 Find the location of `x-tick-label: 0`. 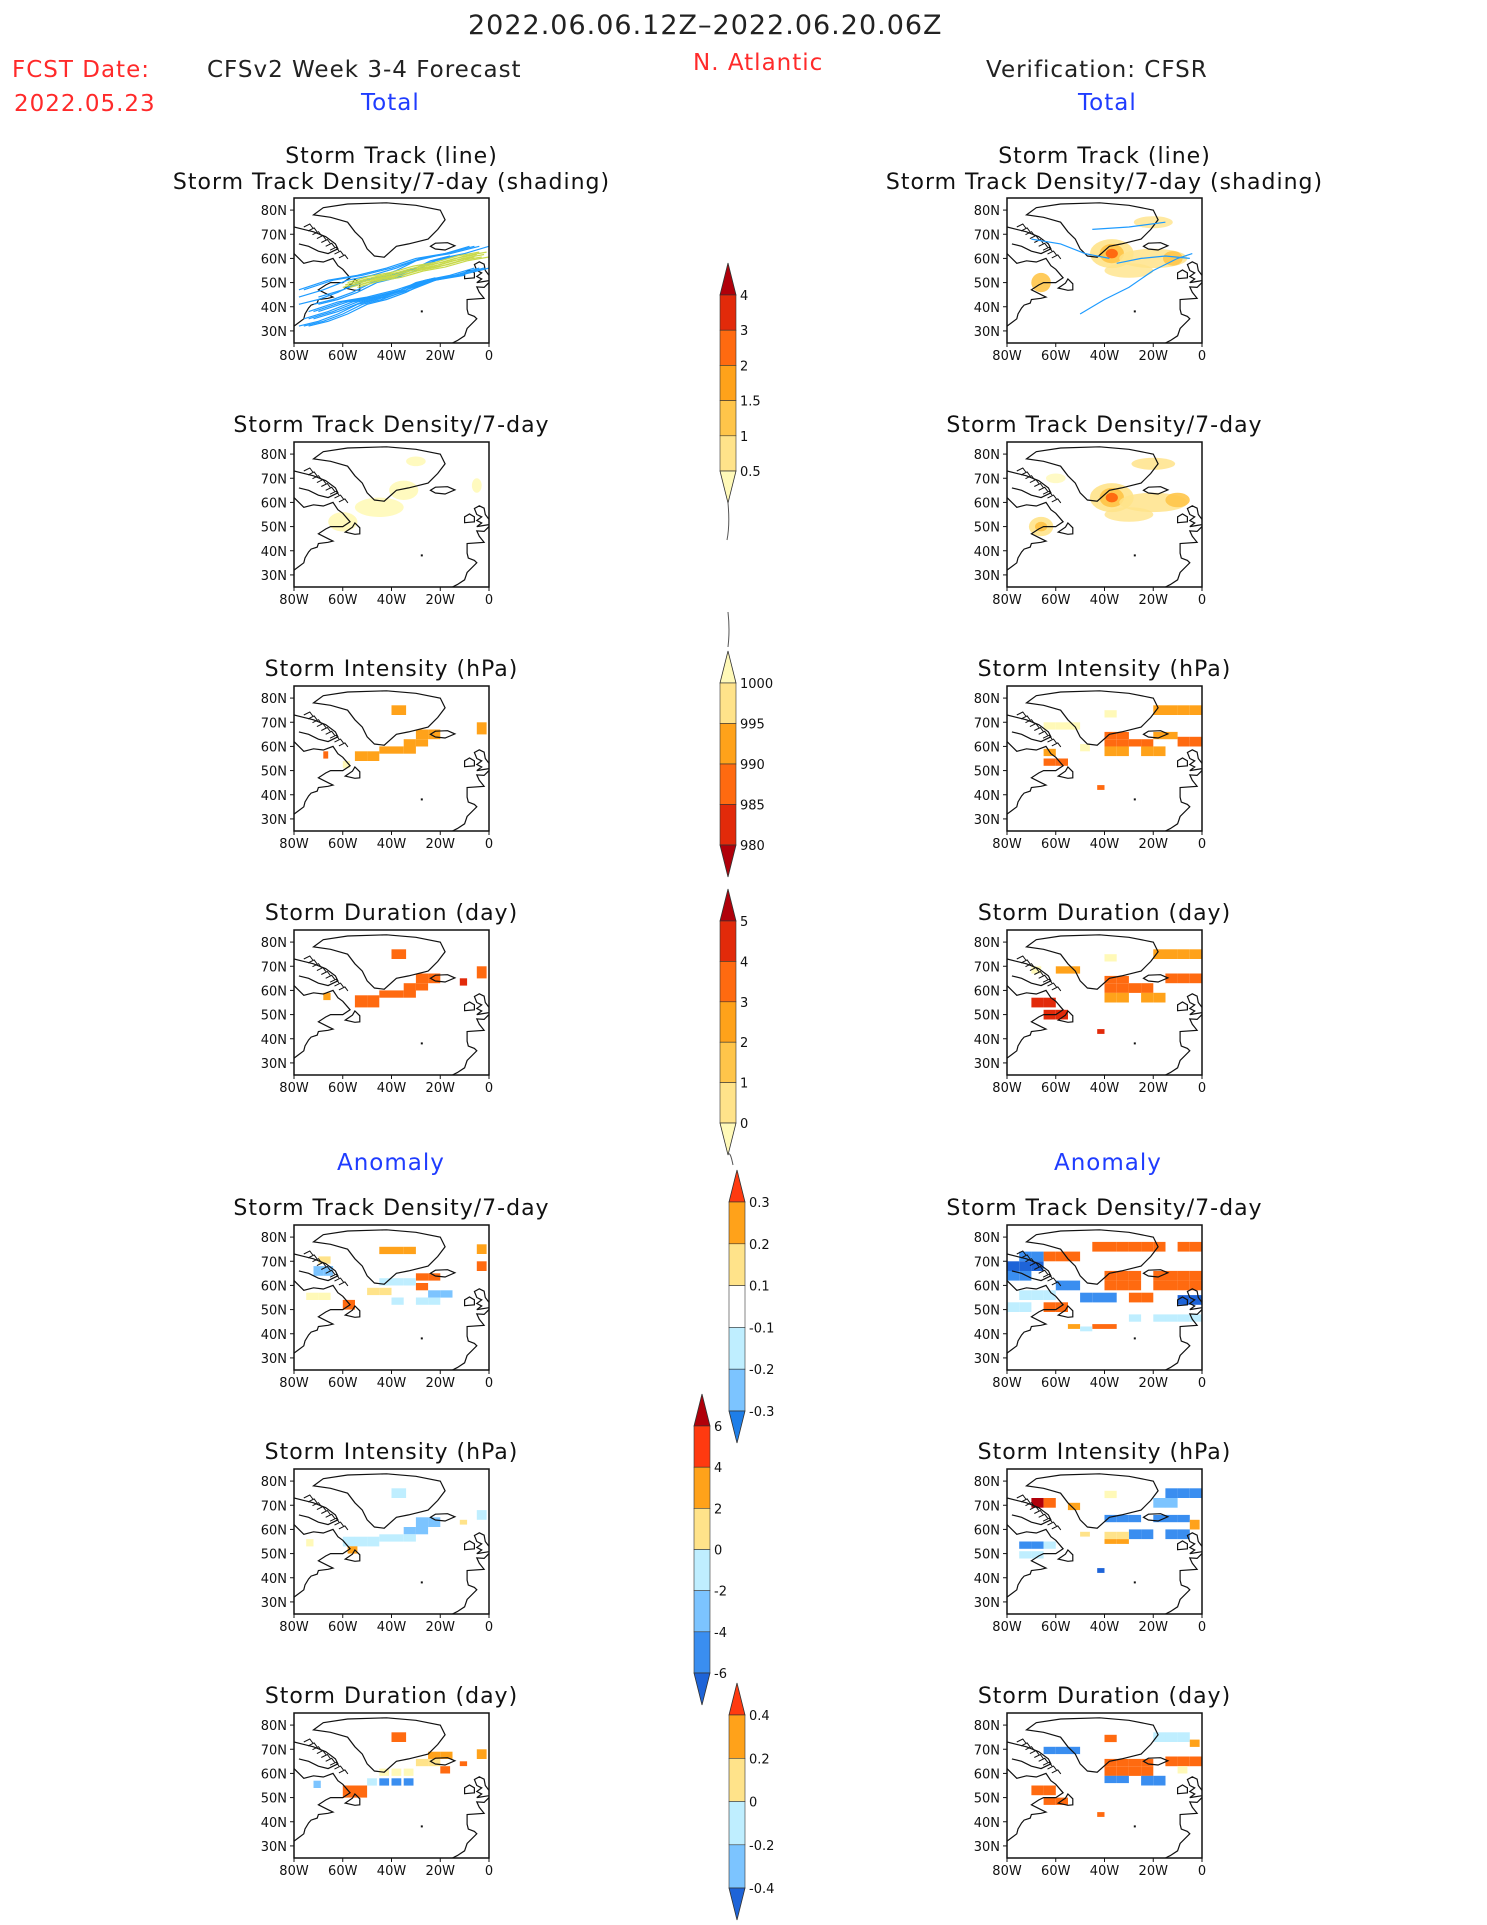

x-tick-label: 0 is located at coordinates (489, 1383).